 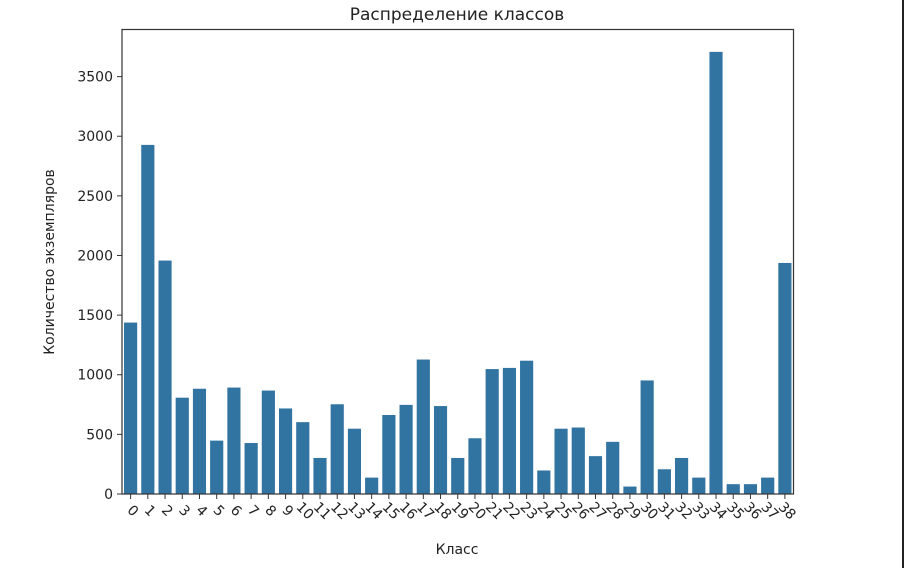 What do you see at coordinates (50, 262) in the screenshot?
I see `y-axis-label: Количество экземпляров` at bounding box center [50, 262].